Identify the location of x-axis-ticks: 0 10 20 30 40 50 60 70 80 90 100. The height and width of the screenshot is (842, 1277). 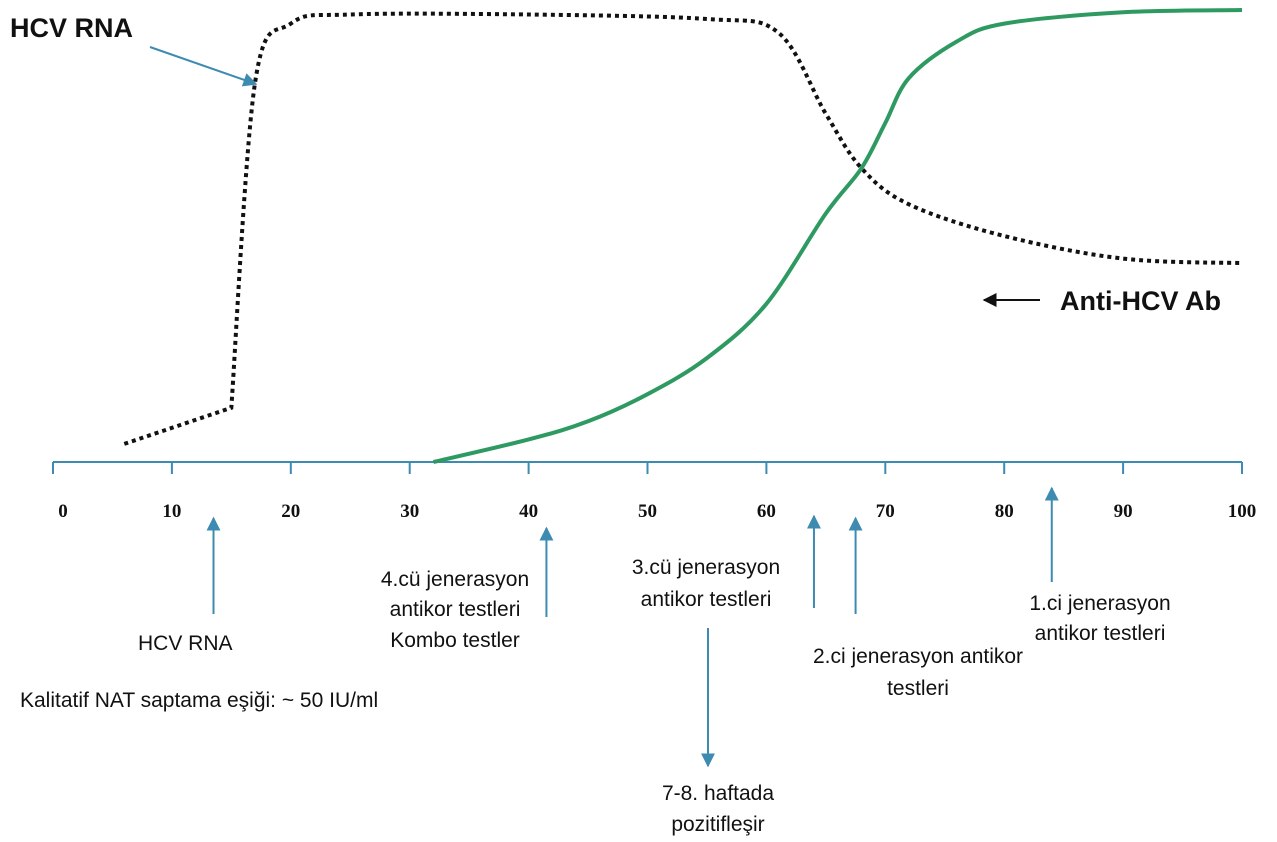
(654, 492).